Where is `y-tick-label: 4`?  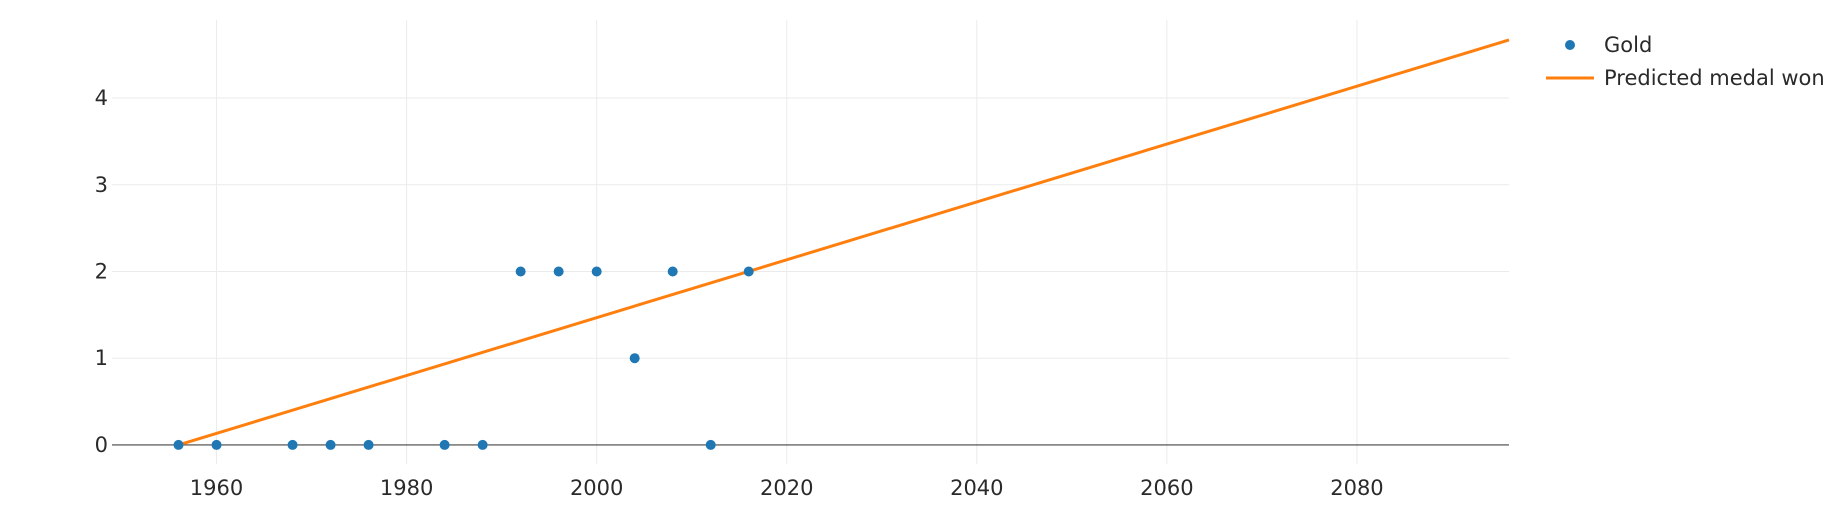 y-tick-label: 4 is located at coordinates (101, 98).